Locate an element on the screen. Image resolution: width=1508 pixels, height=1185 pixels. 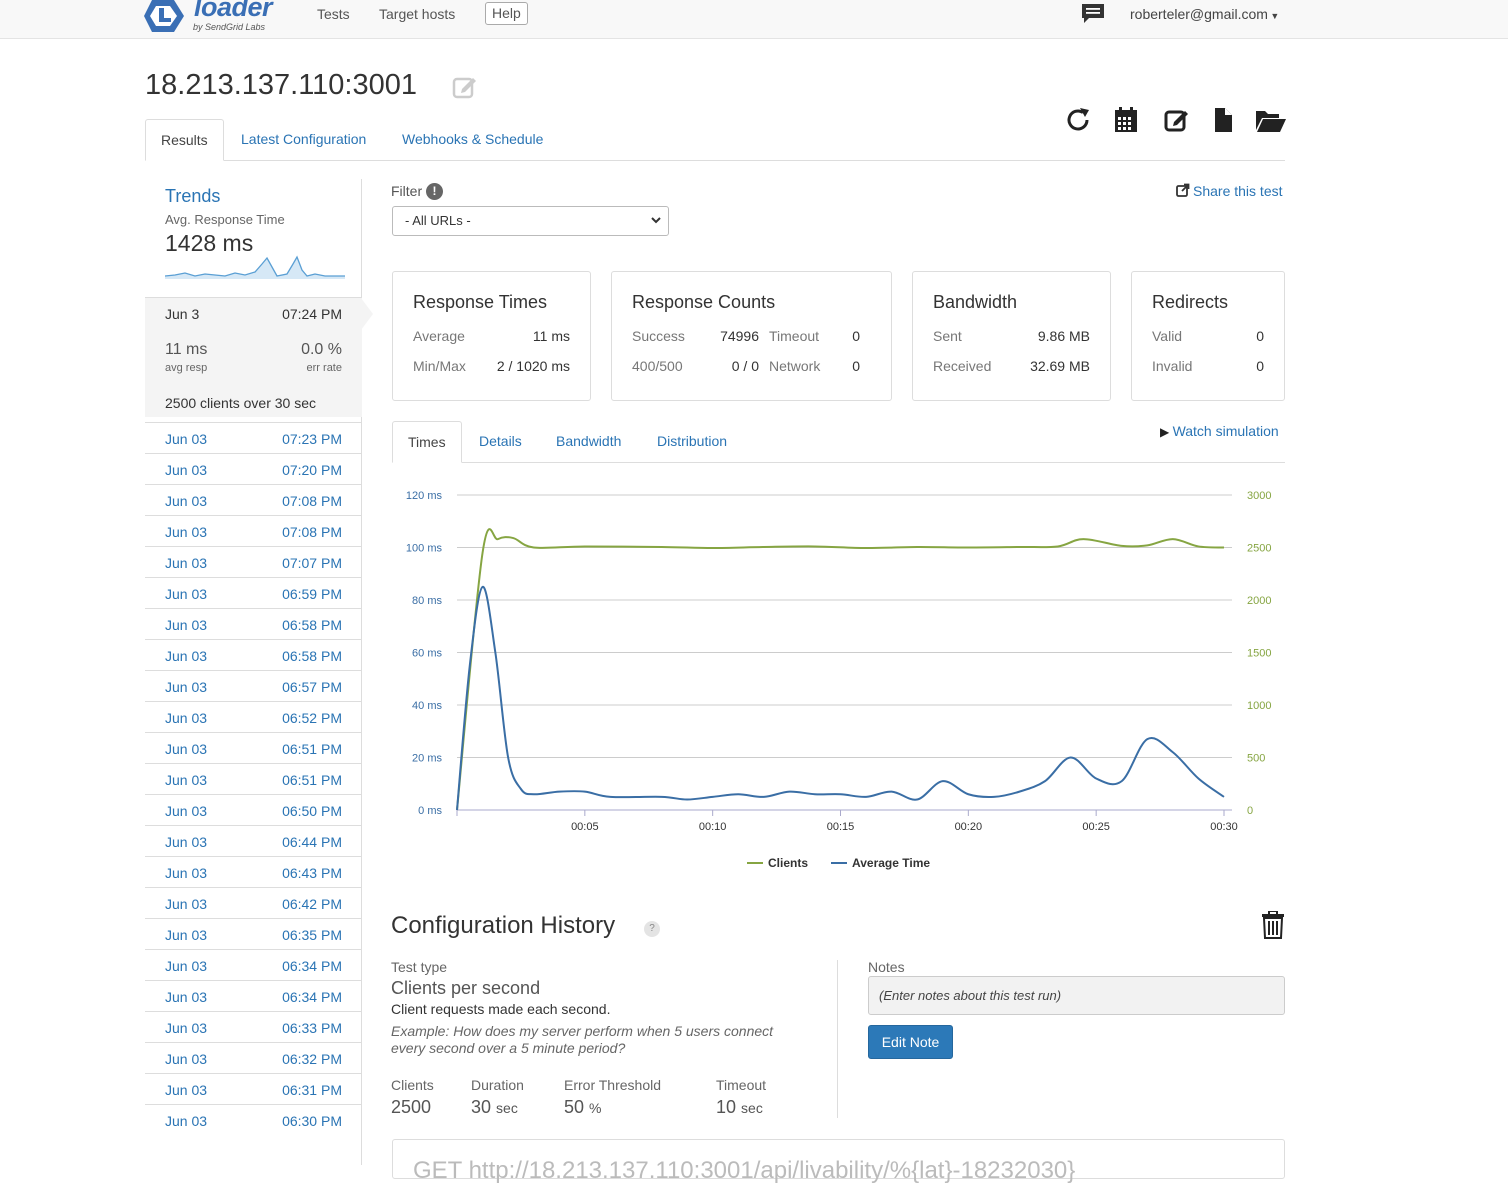
run-time: 06:32 PM is located at coordinates (312, 1059).